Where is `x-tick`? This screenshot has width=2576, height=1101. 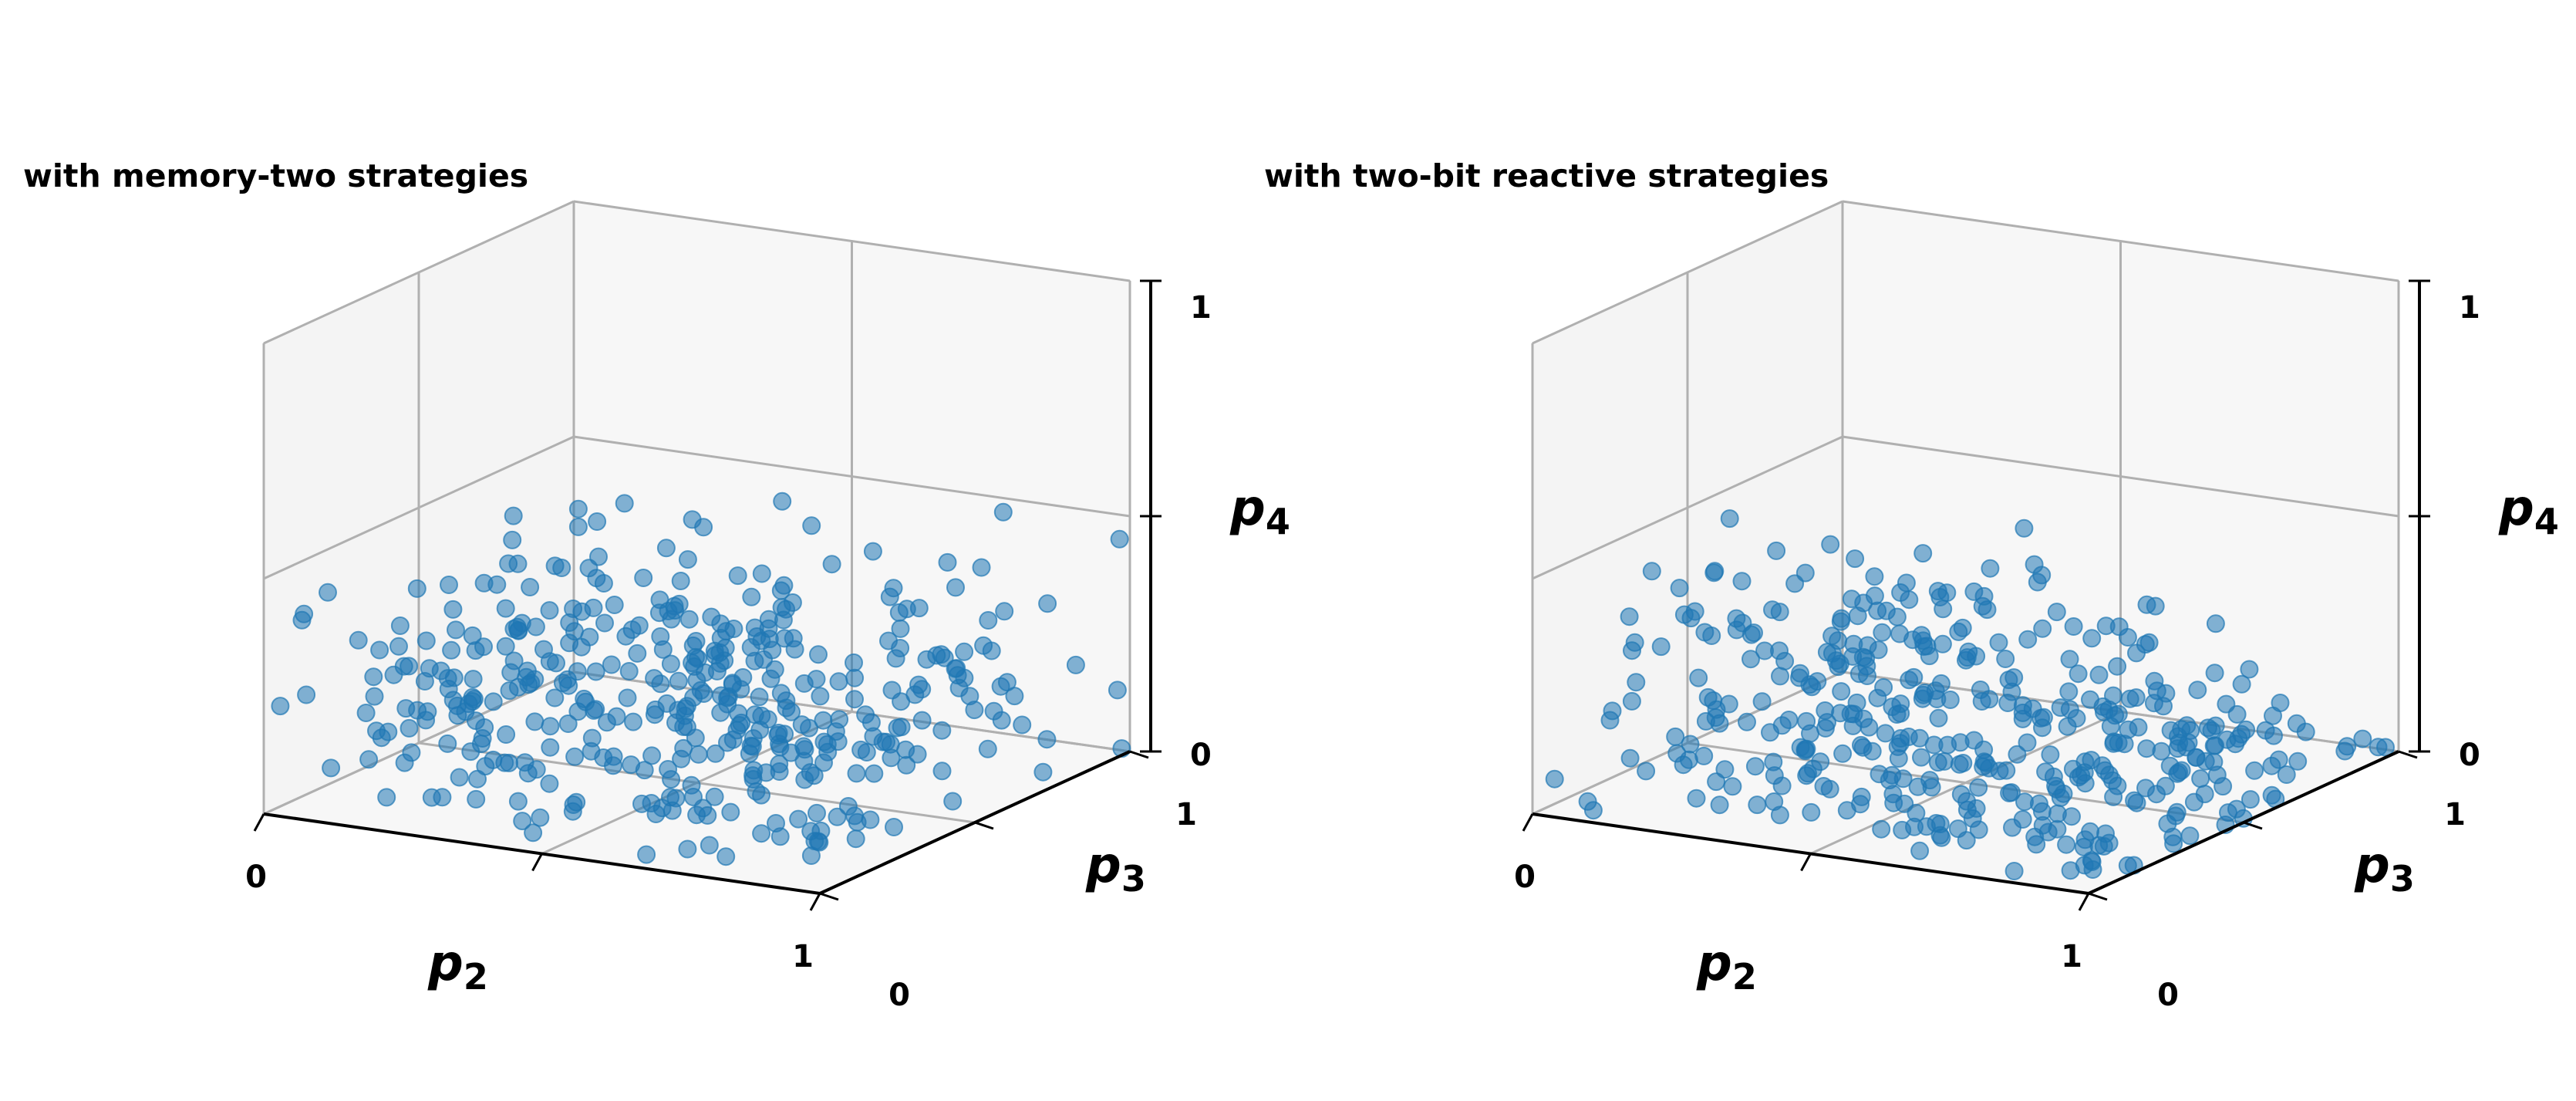 x-tick is located at coordinates (1806, 862).